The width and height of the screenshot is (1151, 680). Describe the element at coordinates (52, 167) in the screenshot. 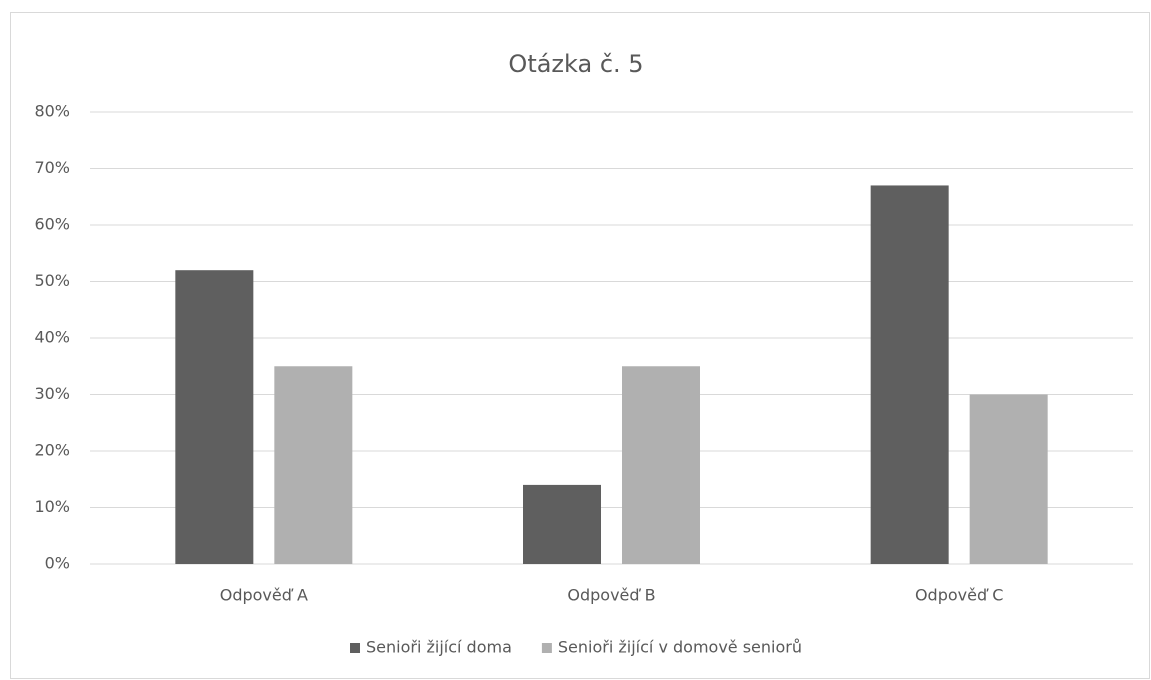

I see `y-tick-label: 70%` at that location.